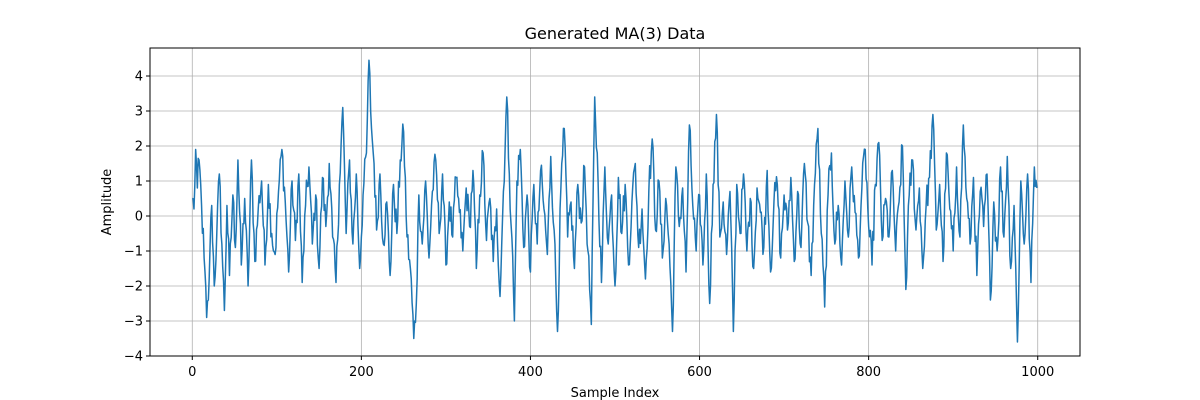 Image resolution: width=1200 pixels, height=400 pixels. What do you see at coordinates (133, 322) in the screenshot?
I see `y-tick-label-1: −3` at bounding box center [133, 322].